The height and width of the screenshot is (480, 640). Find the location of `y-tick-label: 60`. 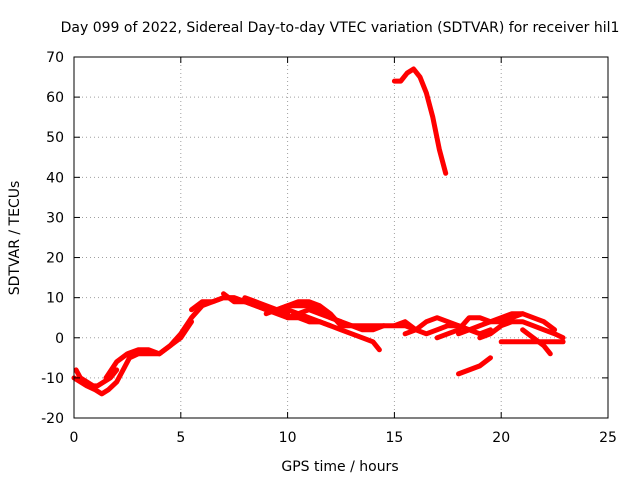

y-tick-label: 60 is located at coordinates (55, 98).